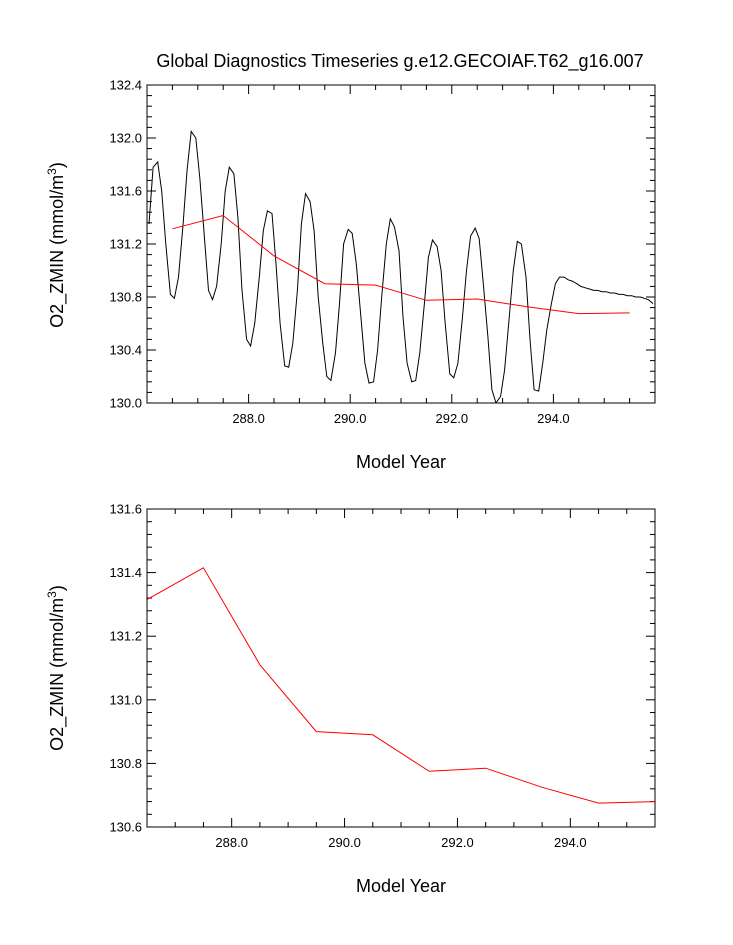 Image resolution: width=733 pixels, height=945 pixels. Describe the element at coordinates (125, 827) in the screenshot. I see `y-tick-label: 130.6` at that location.